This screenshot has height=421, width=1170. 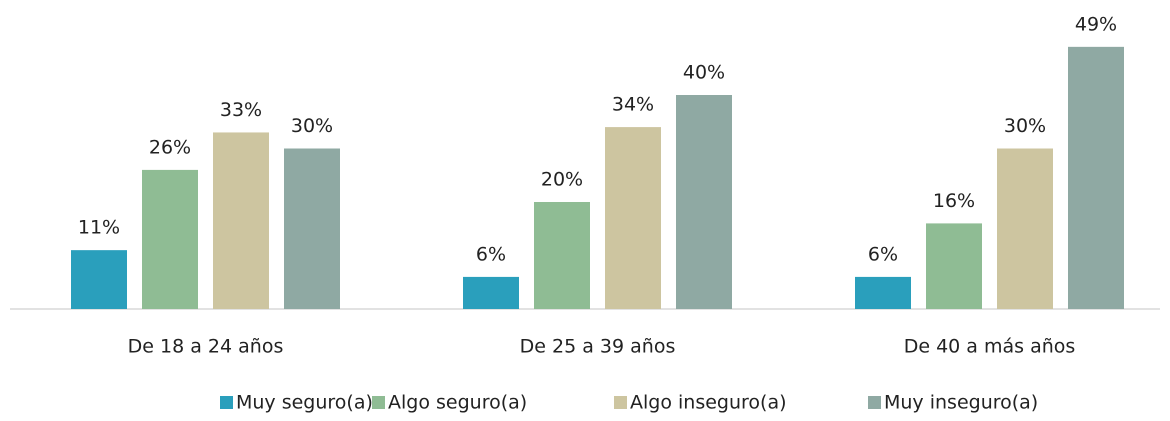 What do you see at coordinates (708, 403) in the screenshot?
I see `legend-label: Algo inseguro(a)` at bounding box center [708, 403].